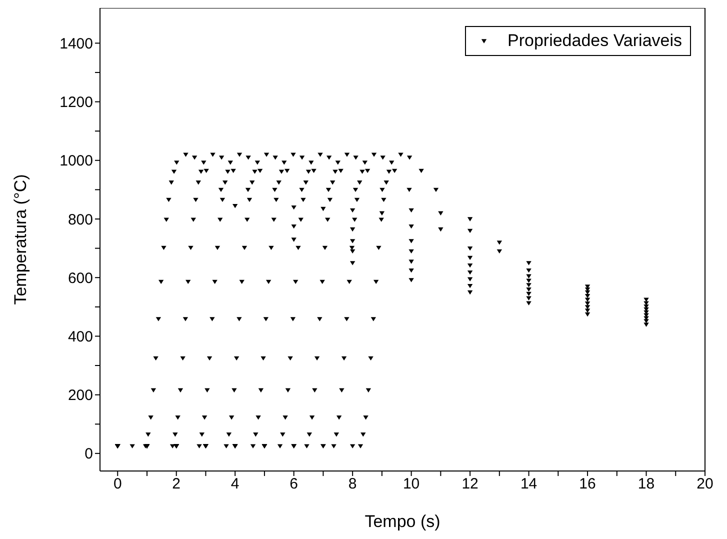 The height and width of the screenshot is (539, 727). Describe the element at coordinates (352, 484) in the screenshot. I see `x-tick-label: 8` at that location.